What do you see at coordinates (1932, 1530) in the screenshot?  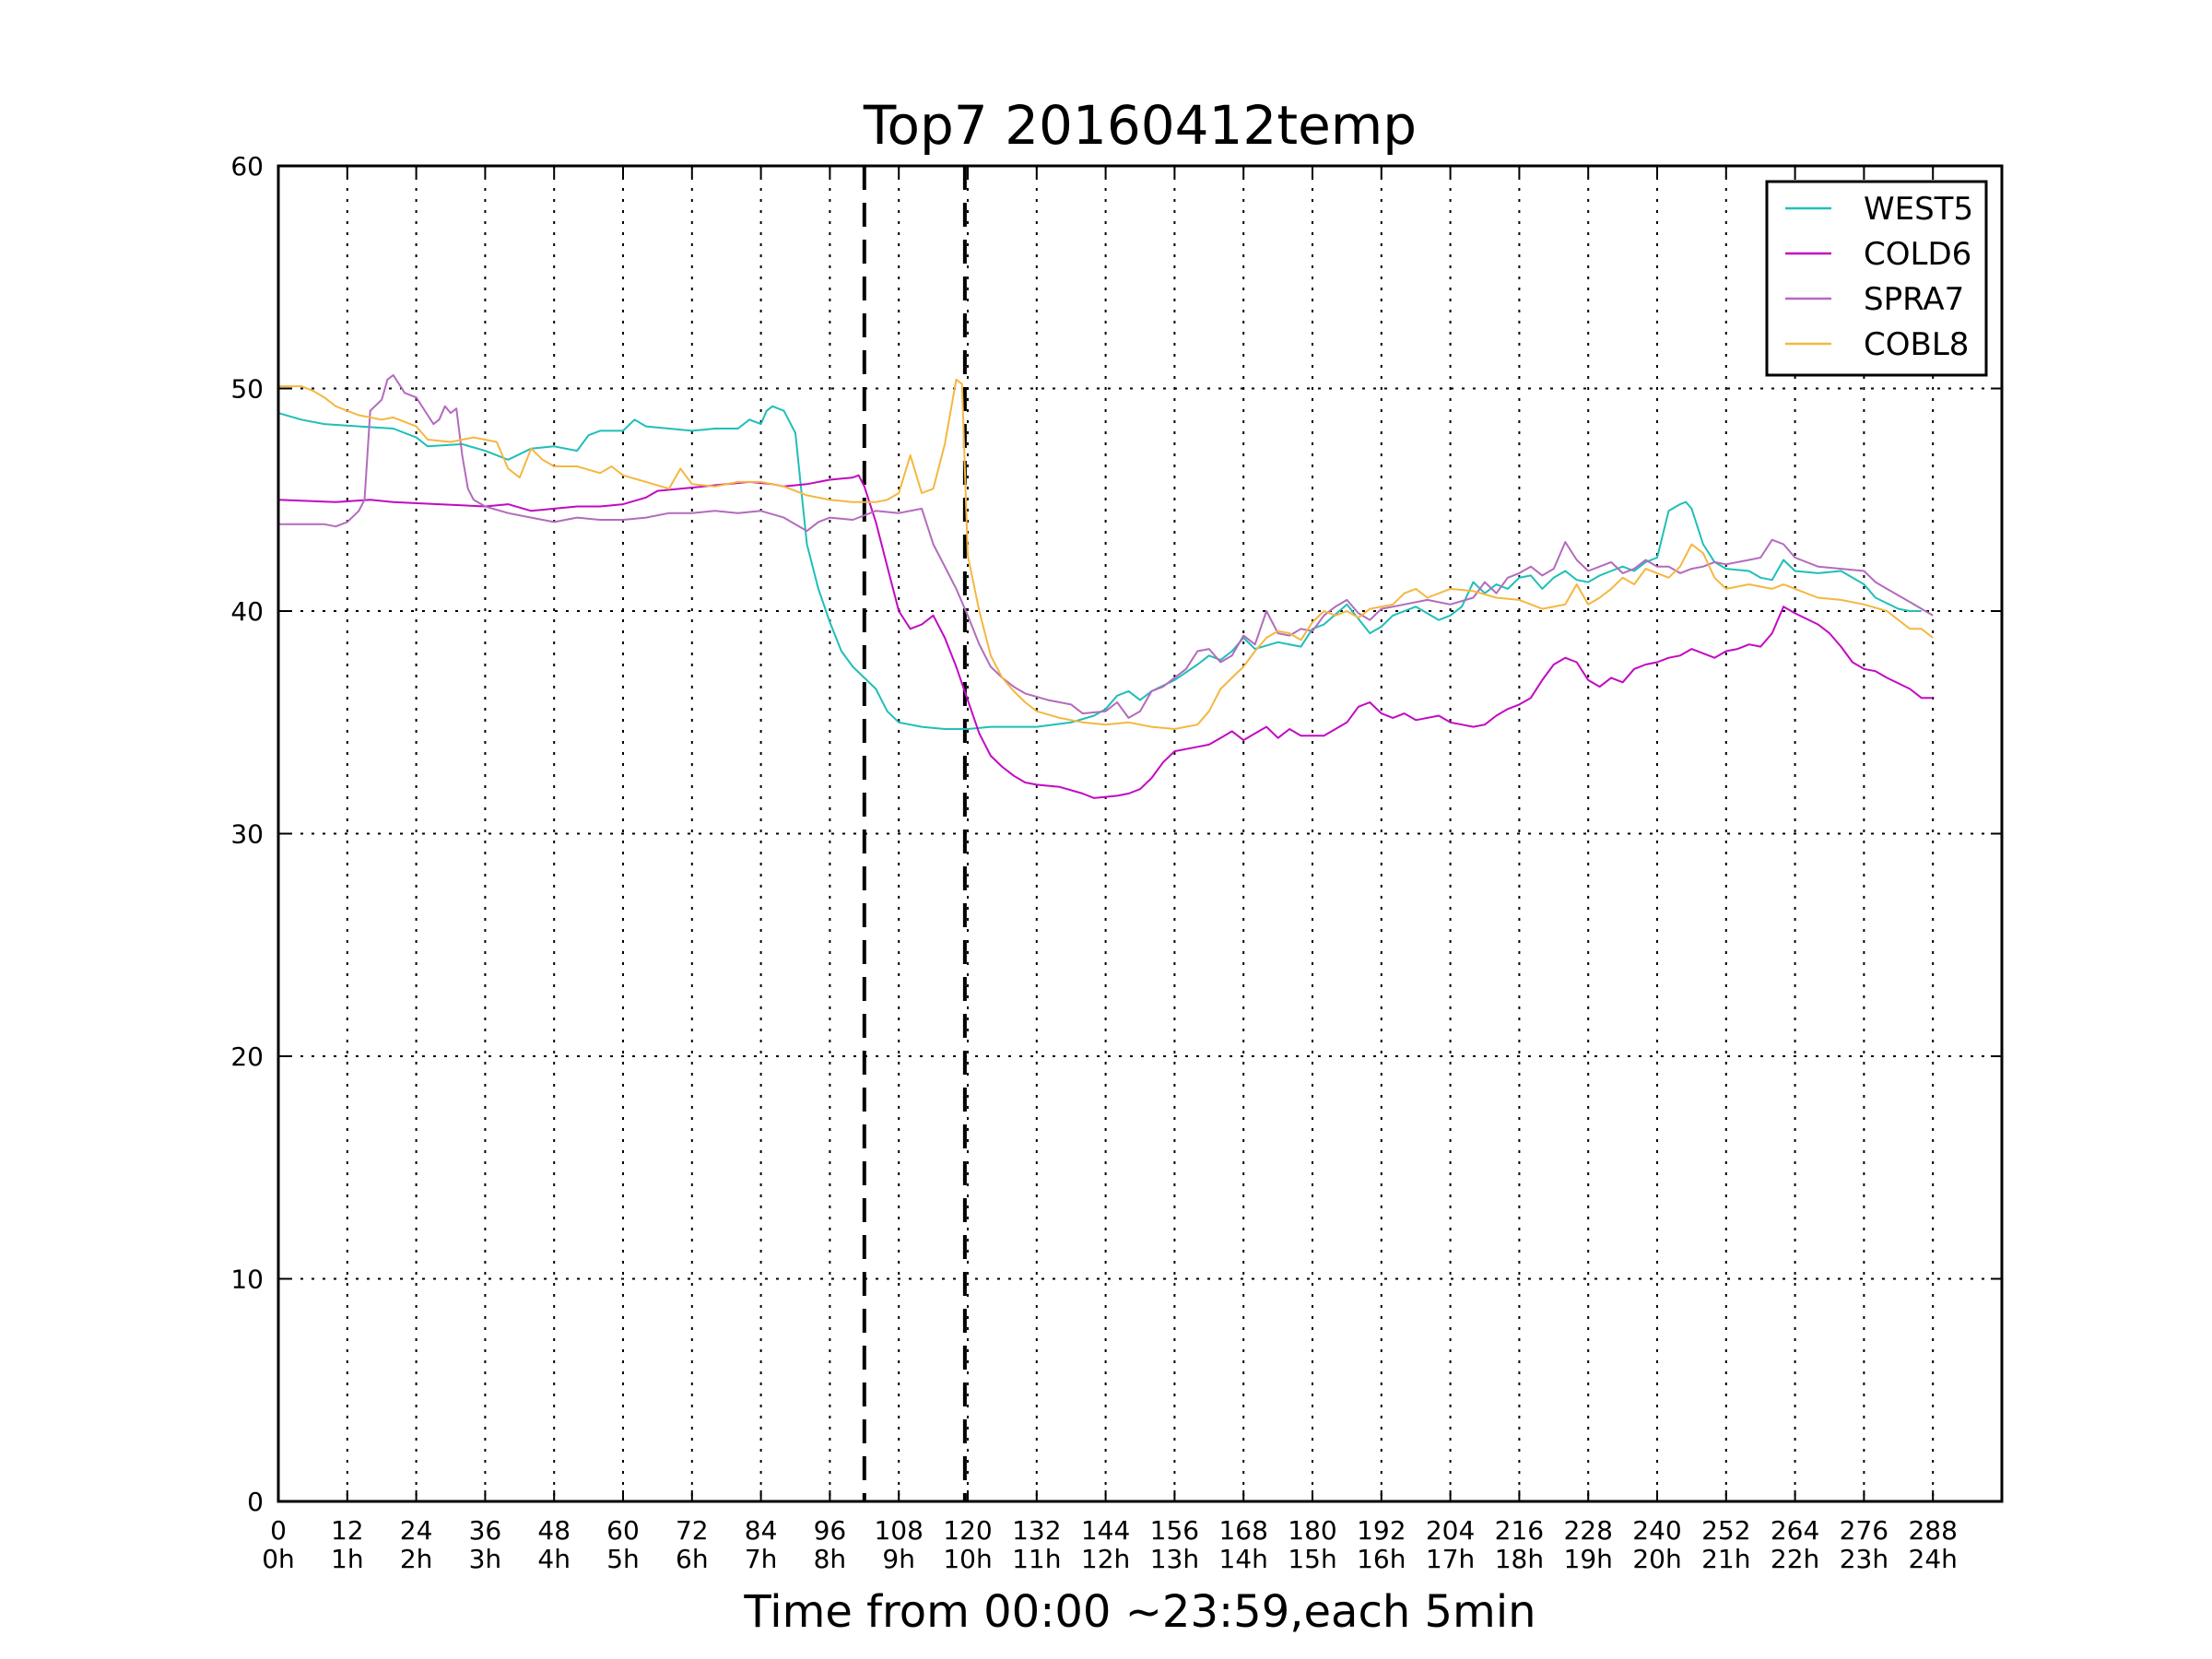 I see `x-tick-label: 288` at bounding box center [1932, 1530].